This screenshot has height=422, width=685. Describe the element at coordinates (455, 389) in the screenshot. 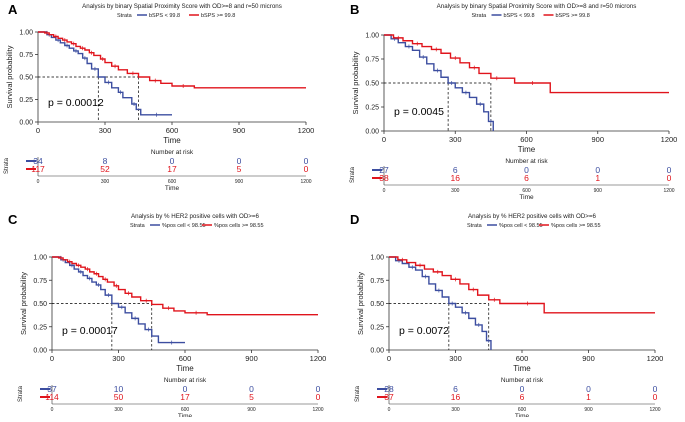

I see `risk-count-blue: 6` at that location.